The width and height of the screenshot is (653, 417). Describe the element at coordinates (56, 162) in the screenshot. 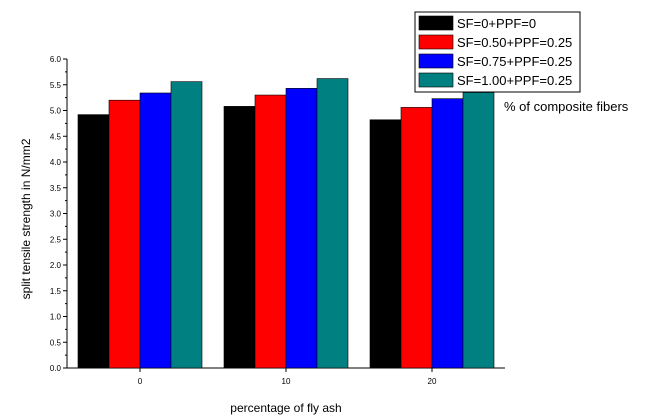

I see `y-tick-label: 4.0` at that location.